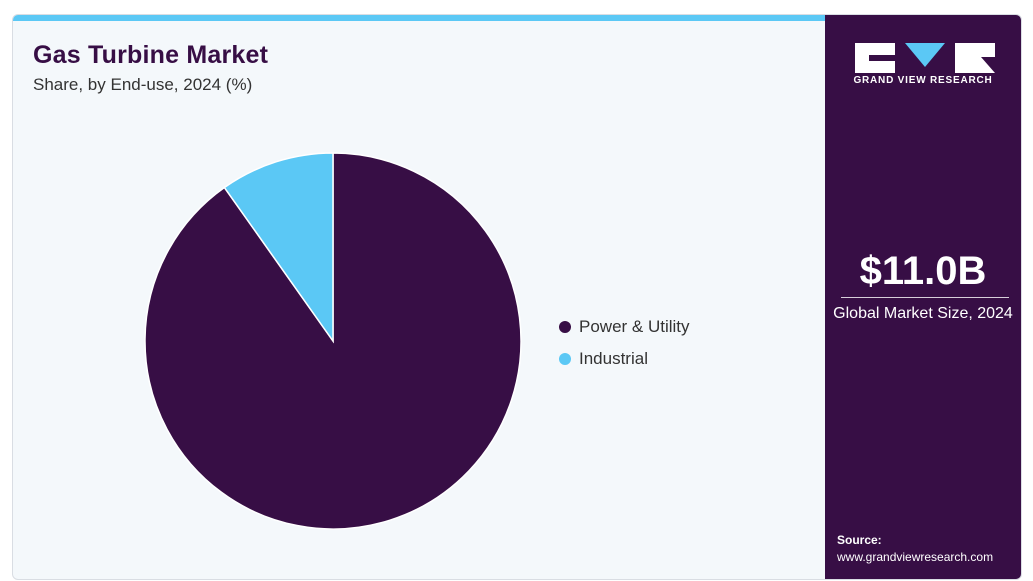 Image resolution: width=1033 pixels, height=581 pixels. What do you see at coordinates (634, 326) in the screenshot?
I see `legend-label-power-utility: Power & Utility` at bounding box center [634, 326].